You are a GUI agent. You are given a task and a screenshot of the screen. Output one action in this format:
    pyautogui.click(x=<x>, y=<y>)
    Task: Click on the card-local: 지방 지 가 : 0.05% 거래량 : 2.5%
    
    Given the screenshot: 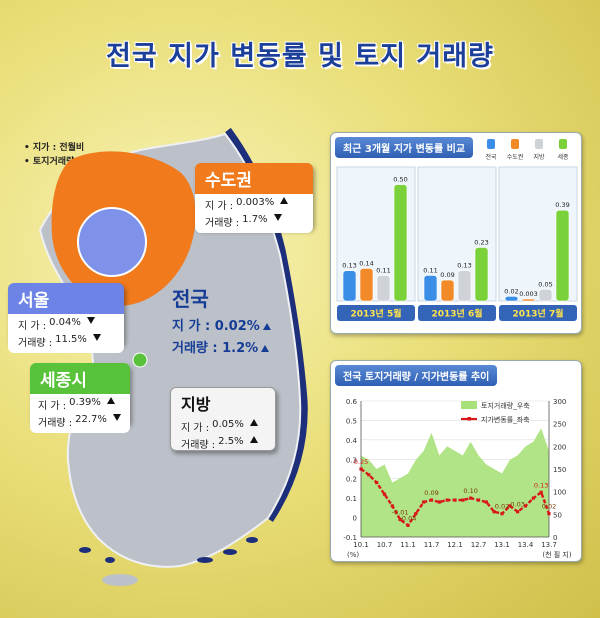 What is the action you would take?
    pyautogui.click(x=223, y=419)
    